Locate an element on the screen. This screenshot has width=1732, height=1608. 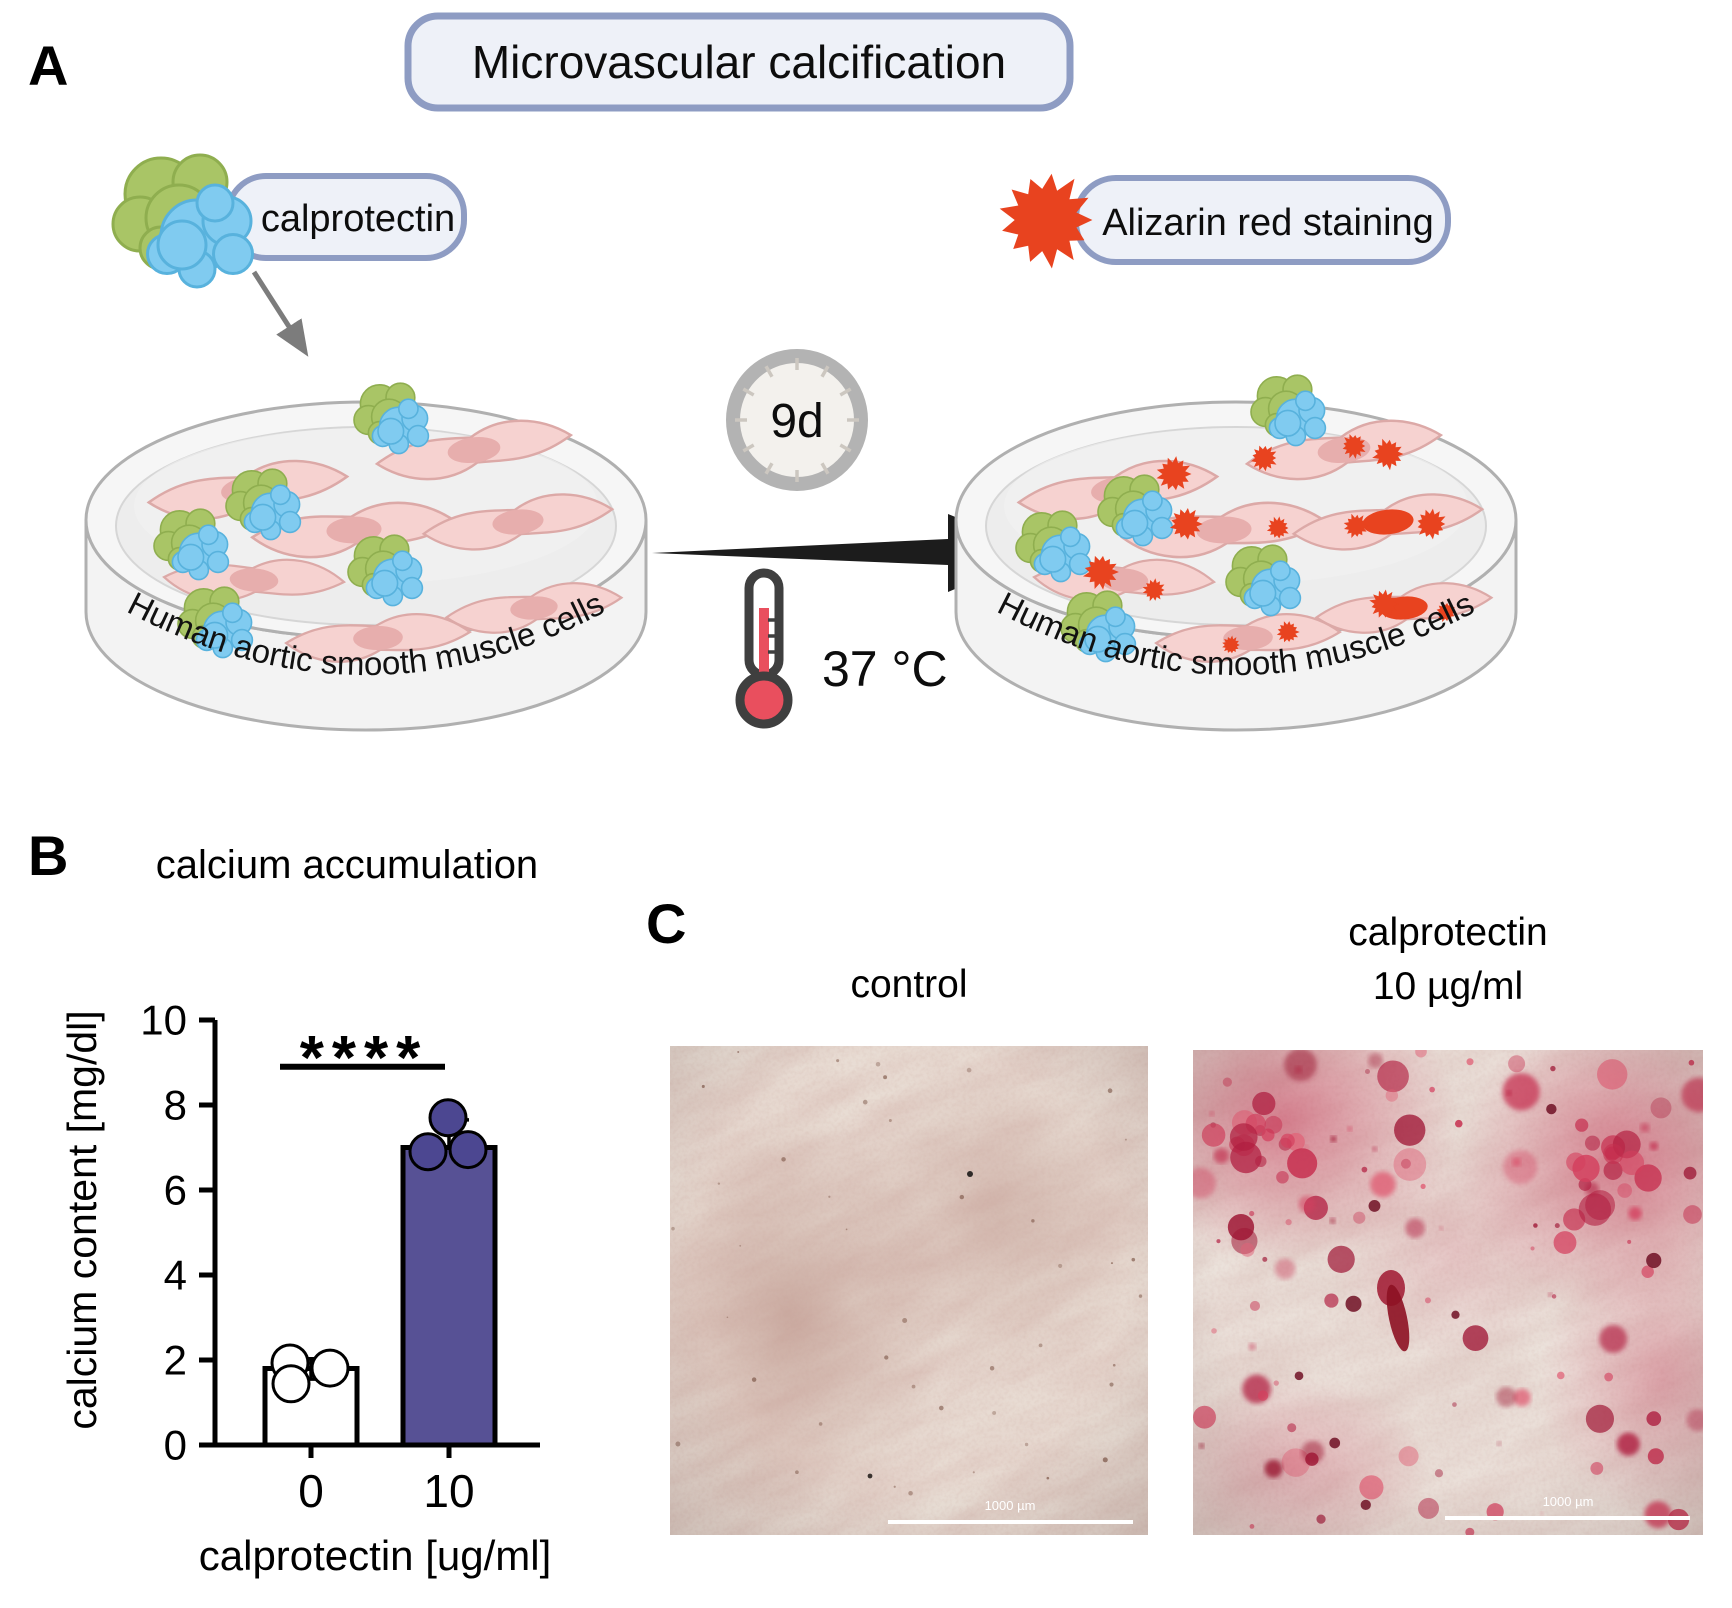
micrograph-control: 1000 µm is located at coordinates (909, 1290).